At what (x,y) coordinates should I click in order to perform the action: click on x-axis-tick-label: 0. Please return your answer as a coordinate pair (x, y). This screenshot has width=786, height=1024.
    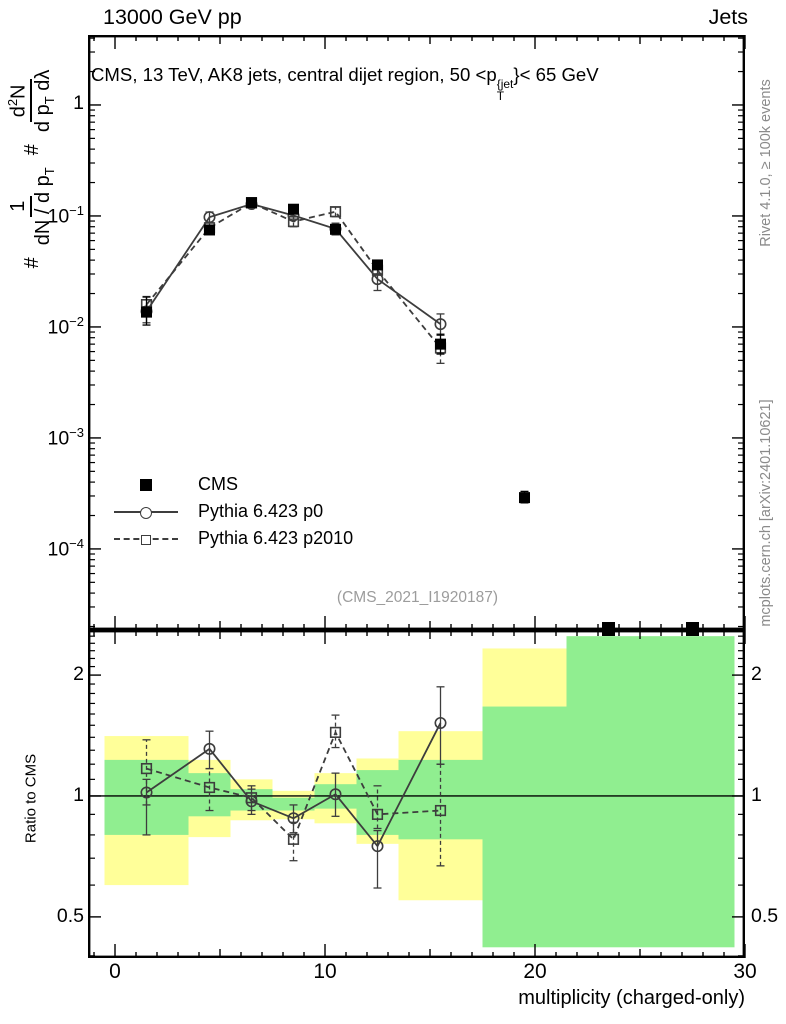
    Looking at the image, I should click on (115, 971).